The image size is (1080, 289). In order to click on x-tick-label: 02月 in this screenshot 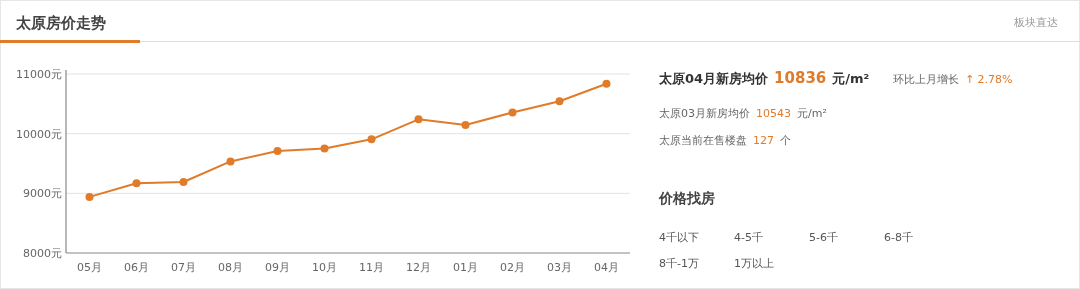, I will do `click(512, 267)`.